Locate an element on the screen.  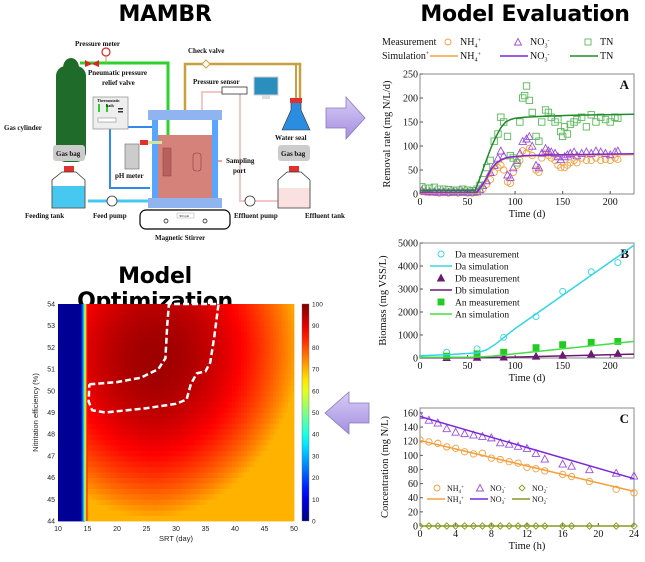
gas-cylinder is located at coordinates (71, 110).